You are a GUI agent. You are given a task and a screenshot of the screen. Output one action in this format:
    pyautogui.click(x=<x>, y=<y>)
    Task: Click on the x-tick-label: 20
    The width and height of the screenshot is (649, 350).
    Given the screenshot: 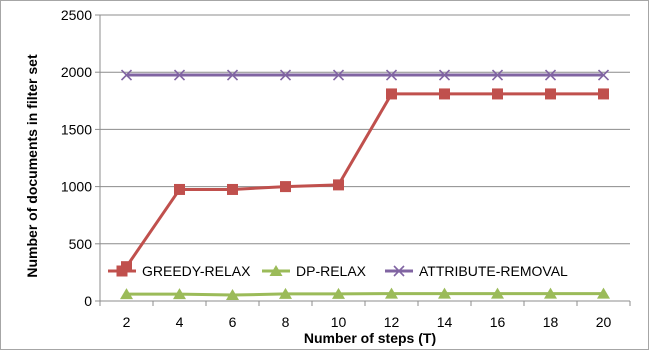 What is the action you would take?
    pyautogui.click(x=604, y=322)
    